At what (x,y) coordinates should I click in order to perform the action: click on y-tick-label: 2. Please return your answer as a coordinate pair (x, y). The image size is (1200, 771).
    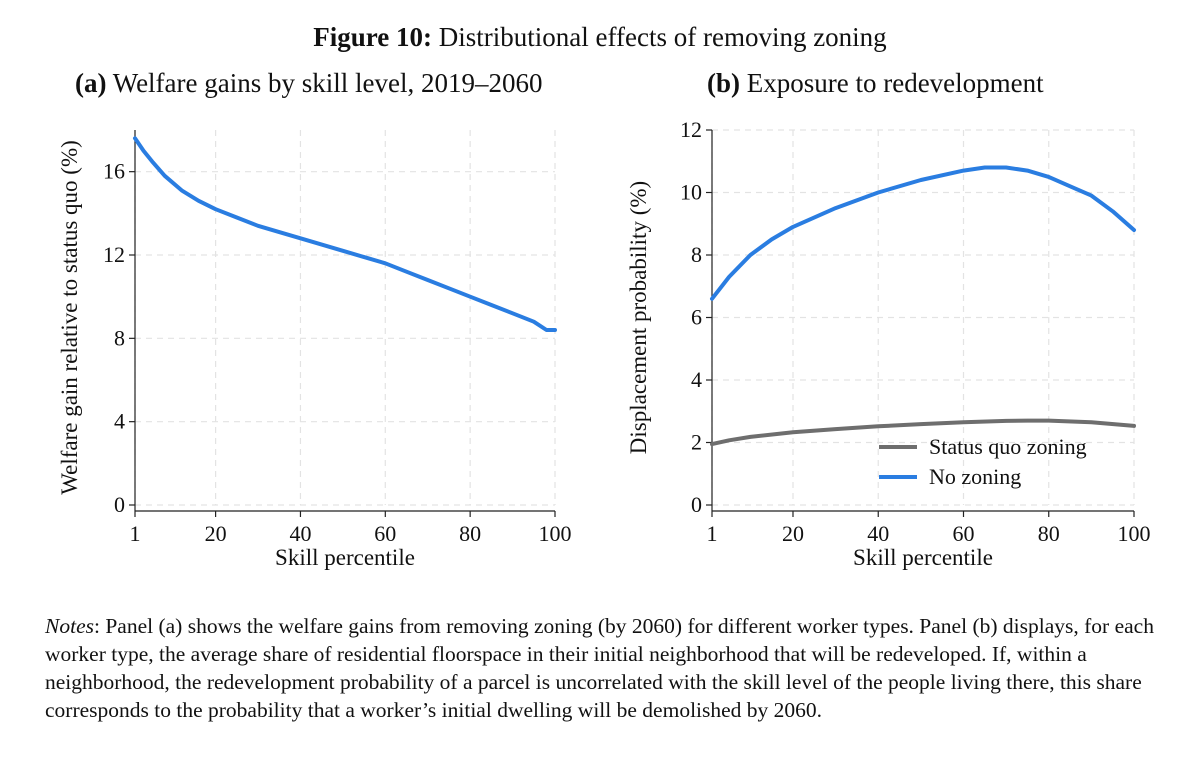
    Looking at the image, I should click on (696, 442).